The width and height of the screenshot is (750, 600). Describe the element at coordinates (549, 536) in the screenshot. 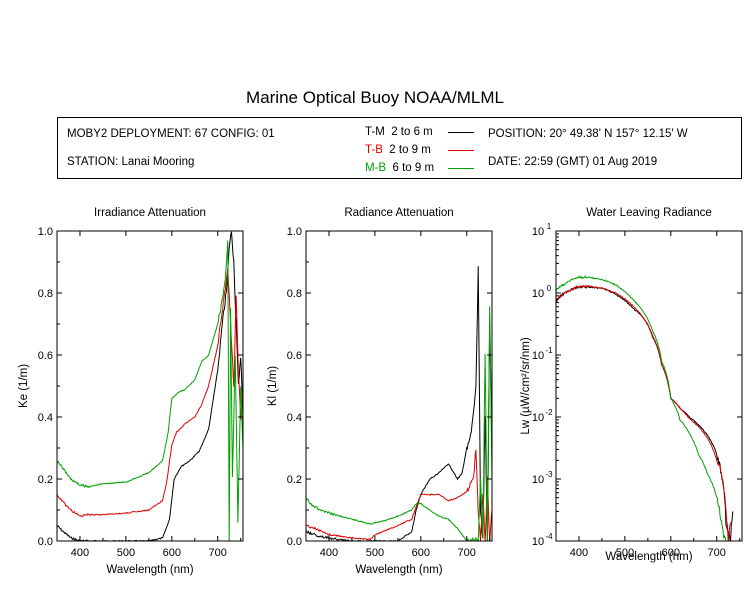

I see `y-tick-exponent: -4` at that location.